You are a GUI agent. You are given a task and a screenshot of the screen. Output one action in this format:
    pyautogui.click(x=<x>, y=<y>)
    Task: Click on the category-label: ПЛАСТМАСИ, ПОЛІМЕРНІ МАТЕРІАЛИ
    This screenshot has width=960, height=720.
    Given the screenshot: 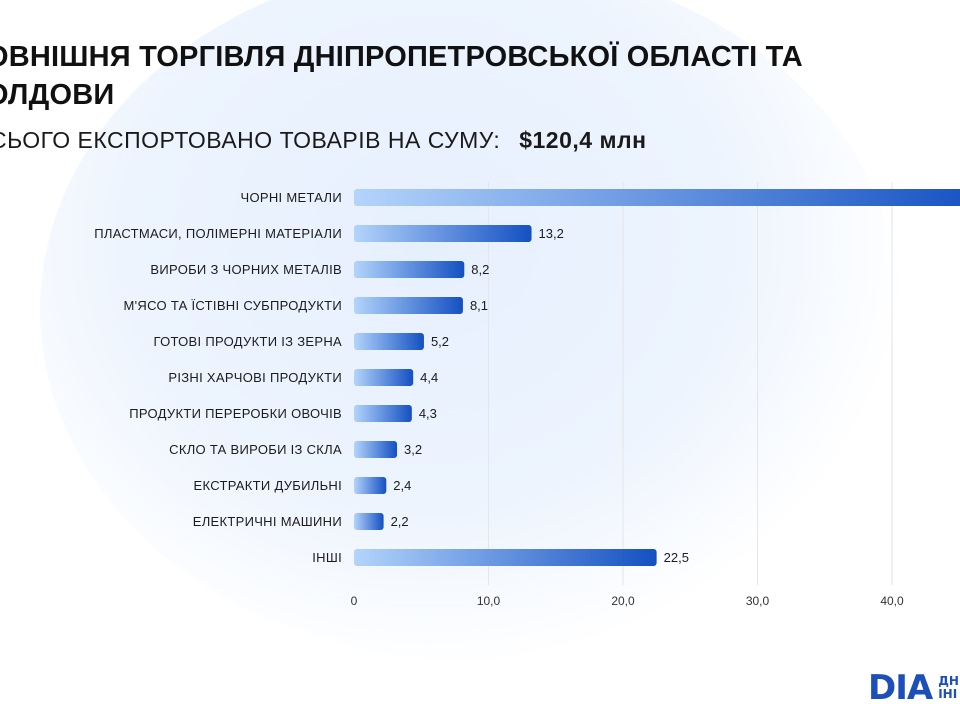 What is the action you would take?
    pyautogui.click(x=218, y=233)
    